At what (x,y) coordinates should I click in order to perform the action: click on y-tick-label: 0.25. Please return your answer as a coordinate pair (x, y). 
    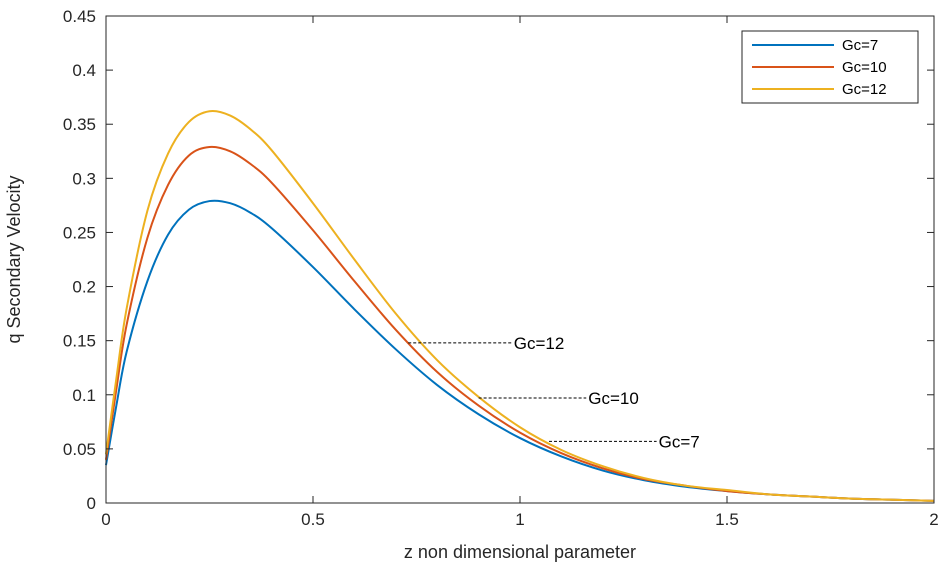
    Looking at the image, I should click on (79, 232).